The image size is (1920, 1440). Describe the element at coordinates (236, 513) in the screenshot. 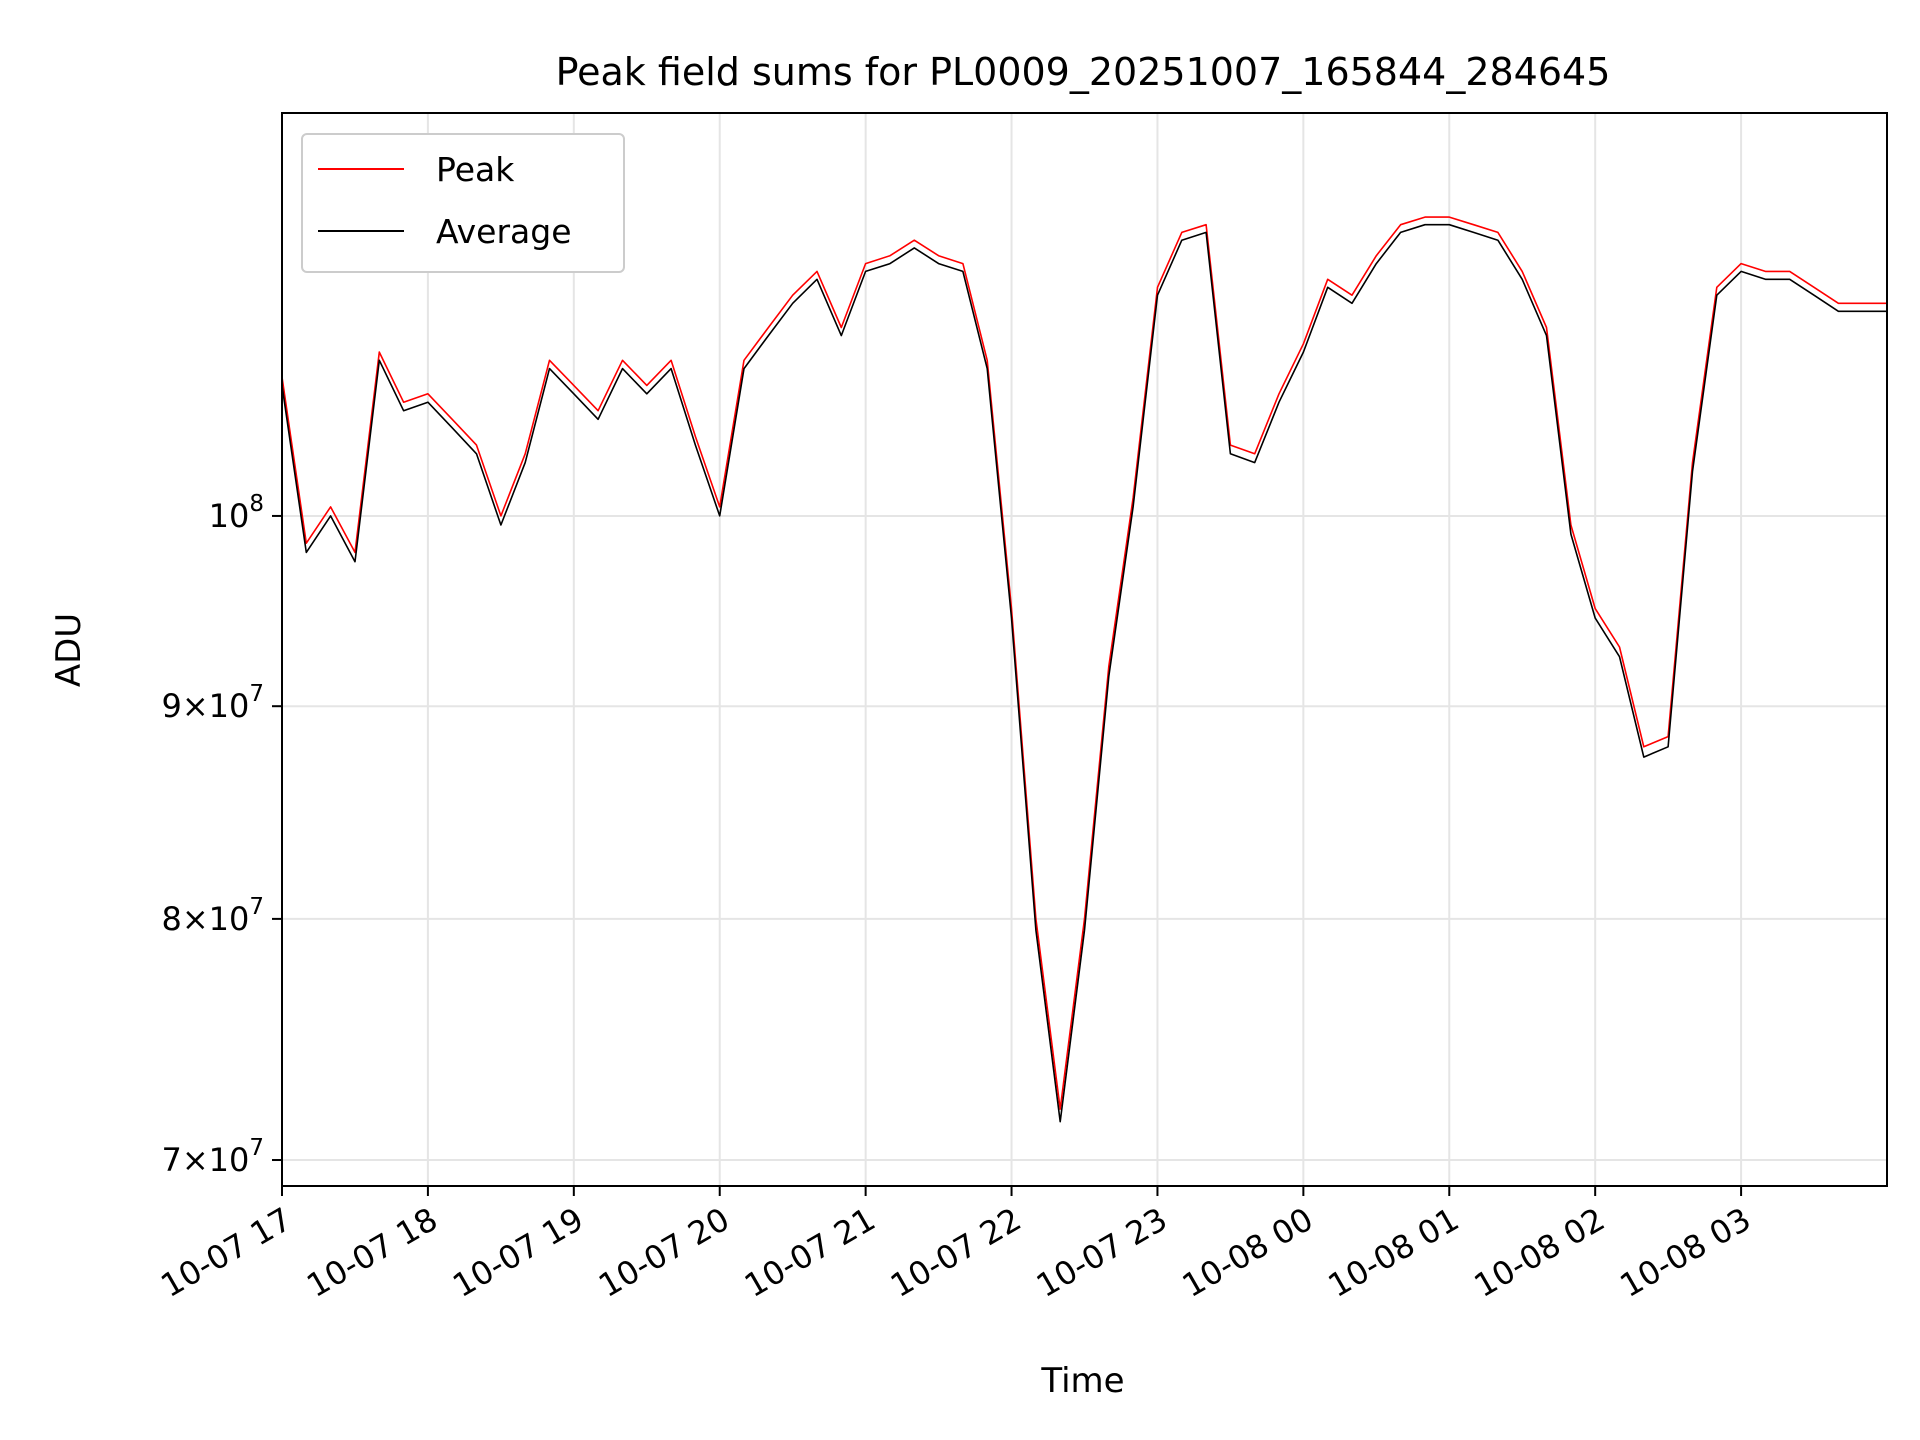

I see `y-tick-label: 108` at that location.